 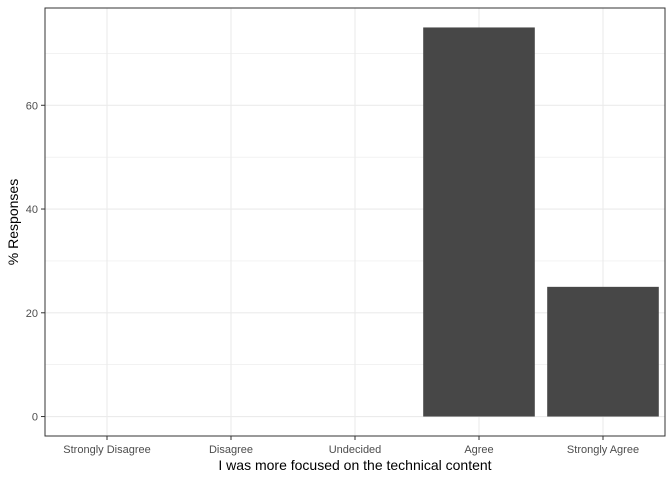 What do you see at coordinates (32, 106) in the screenshot?
I see `y-tick-label: 60` at bounding box center [32, 106].